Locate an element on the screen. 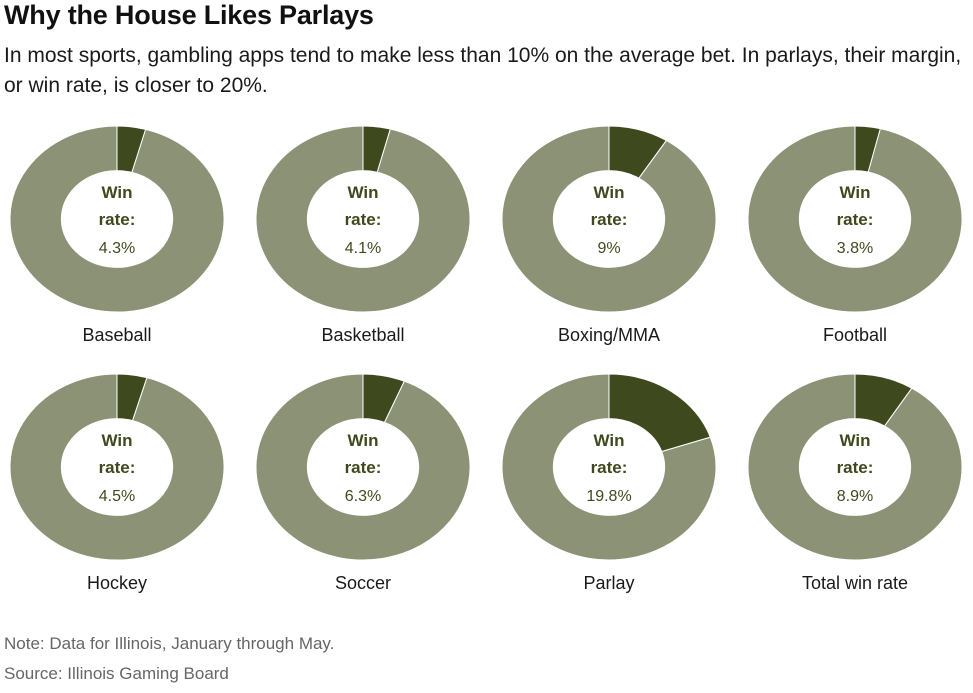 This screenshot has height=693, width=973. slice-remainder-total-win-rate is located at coordinates (855, 467).